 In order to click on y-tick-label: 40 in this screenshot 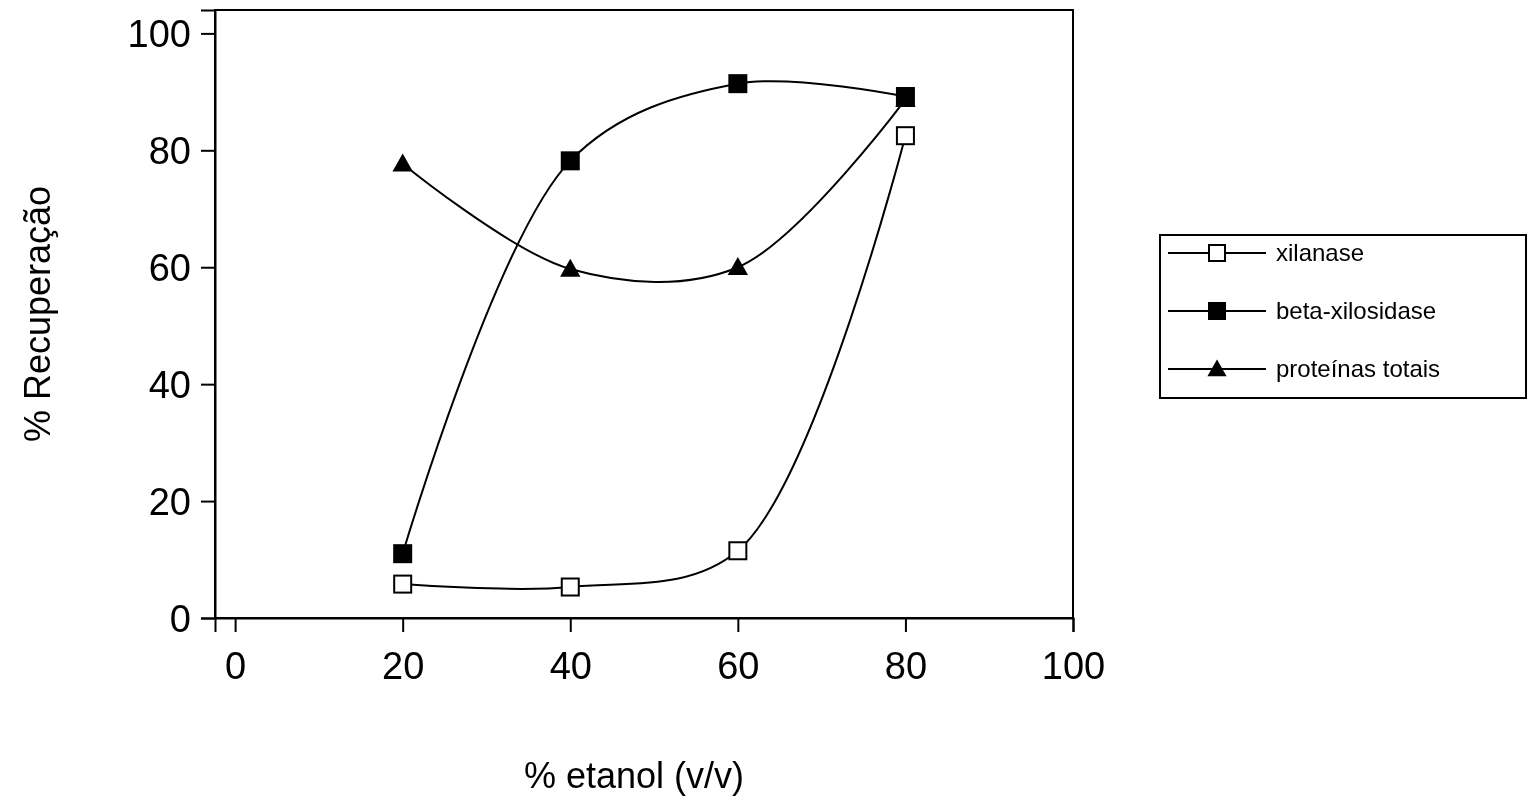, I will do `click(169, 384)`.